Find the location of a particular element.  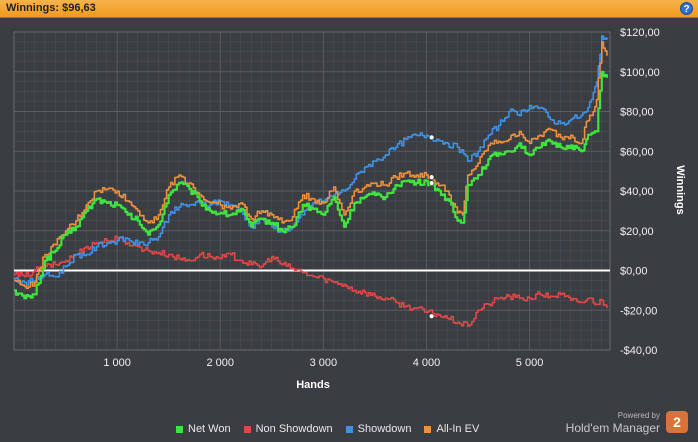

legend-item: Showdown is located at coordinates (378, 429).